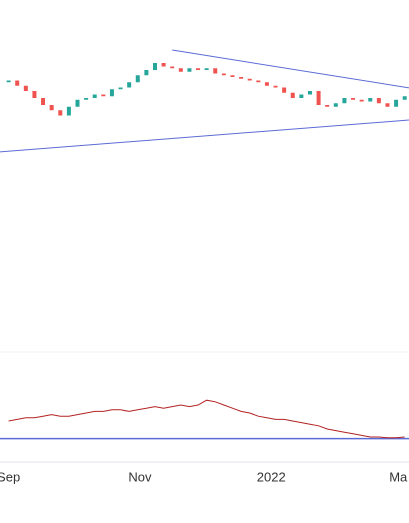 The image size is (409, 523). What do you see at coordinates (10, 476) in the screenshot?
I see `x-tick-label: Sep` at bounding box center [10, 476].